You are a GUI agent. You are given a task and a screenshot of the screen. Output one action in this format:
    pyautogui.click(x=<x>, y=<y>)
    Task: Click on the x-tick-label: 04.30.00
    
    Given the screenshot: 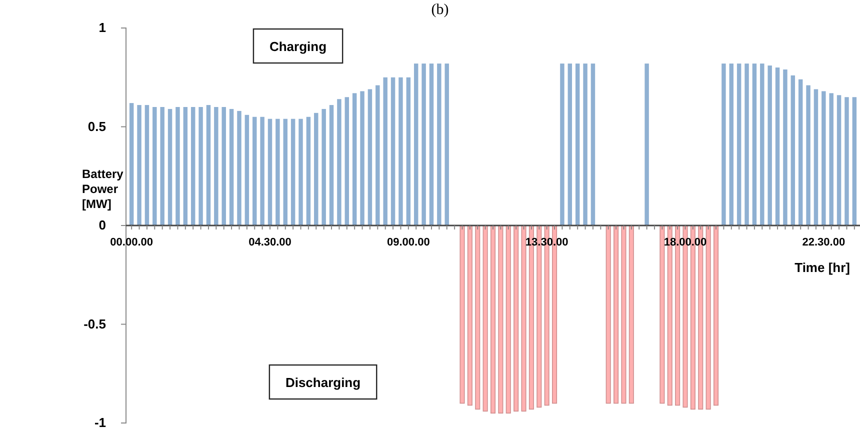 What is the action you would take?
    pyautogui.click(x=270, y=242)
    